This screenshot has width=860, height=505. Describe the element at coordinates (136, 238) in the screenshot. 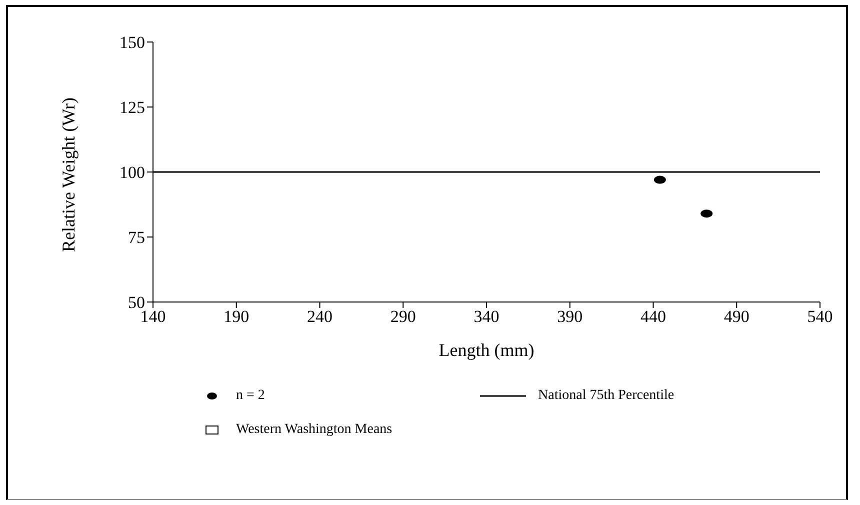

I see `y-tick-label: 75` at that location.